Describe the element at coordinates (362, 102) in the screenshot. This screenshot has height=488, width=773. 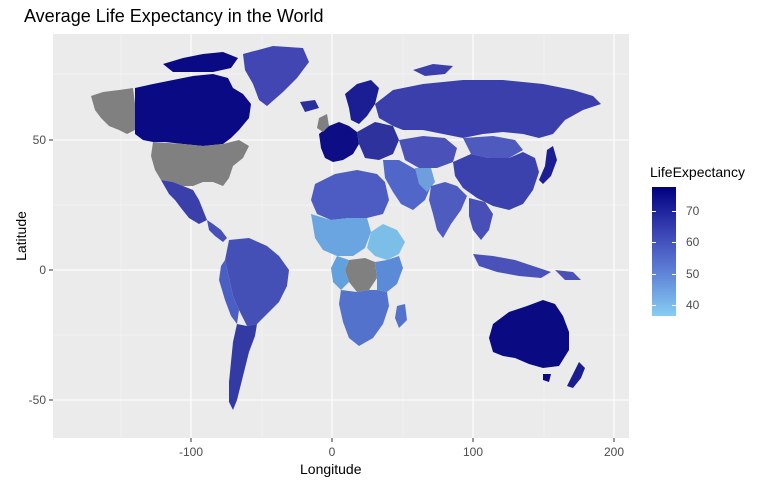
I see `region-scandinavia` at that location.